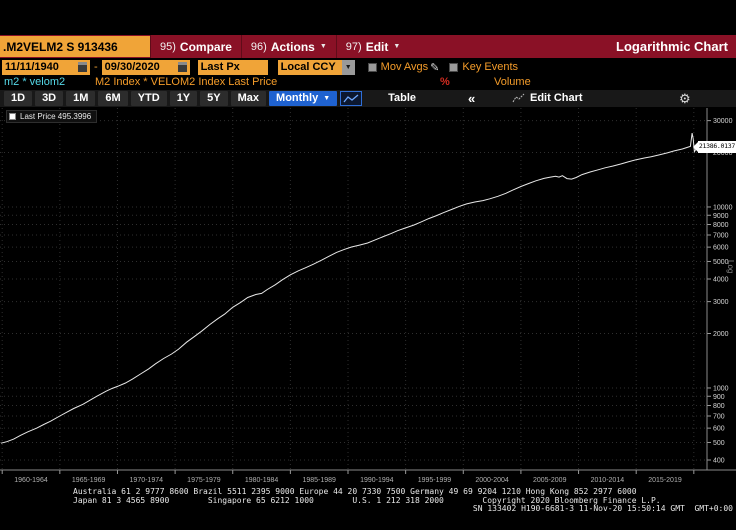  I want to click on svg-text: 8000, so click(721, 225).